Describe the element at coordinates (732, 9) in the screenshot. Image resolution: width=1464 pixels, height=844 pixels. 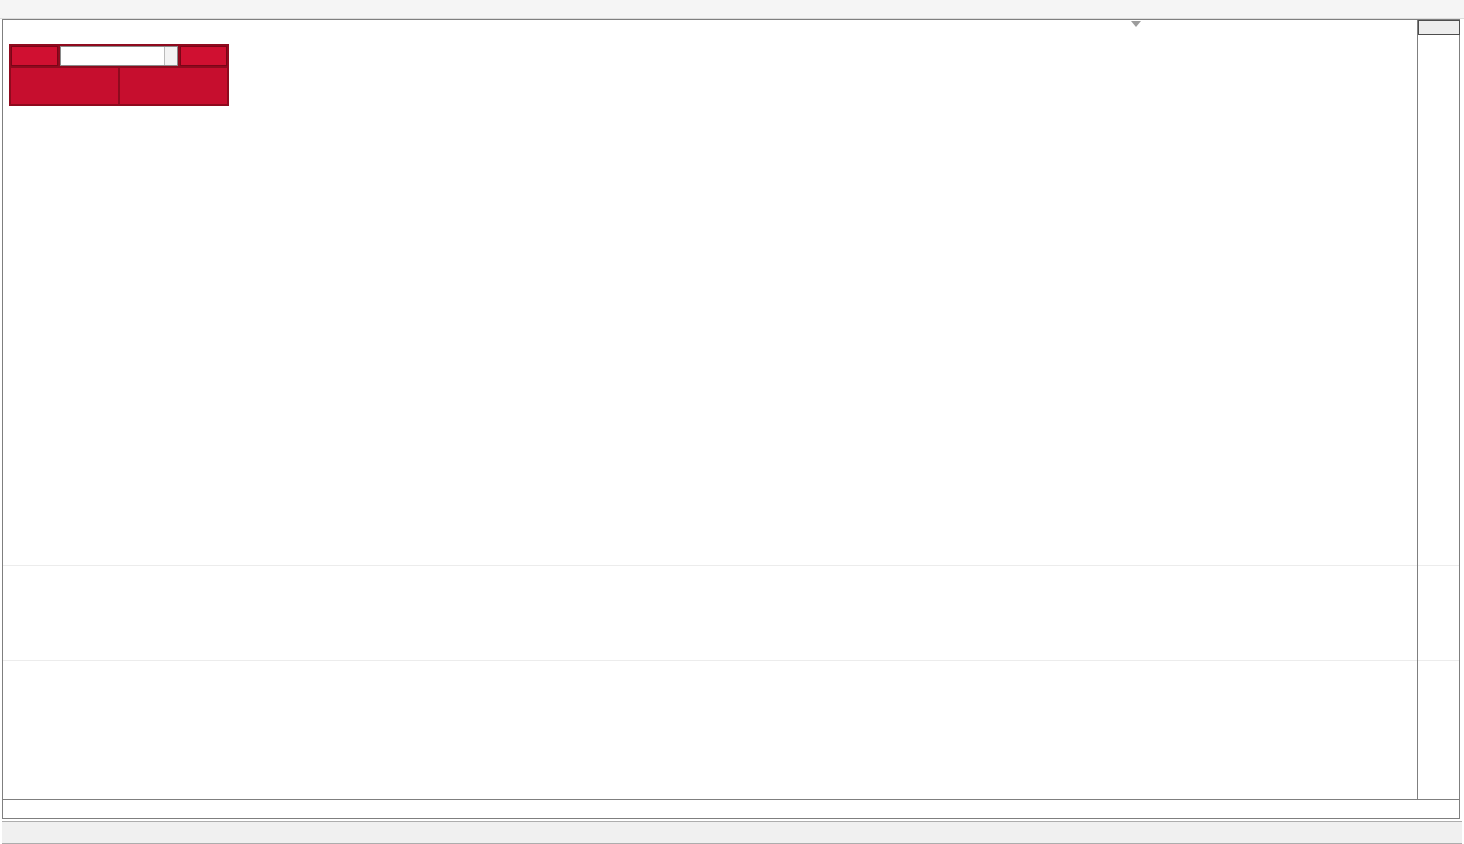
I see `timeframe-toolbar` at that location.